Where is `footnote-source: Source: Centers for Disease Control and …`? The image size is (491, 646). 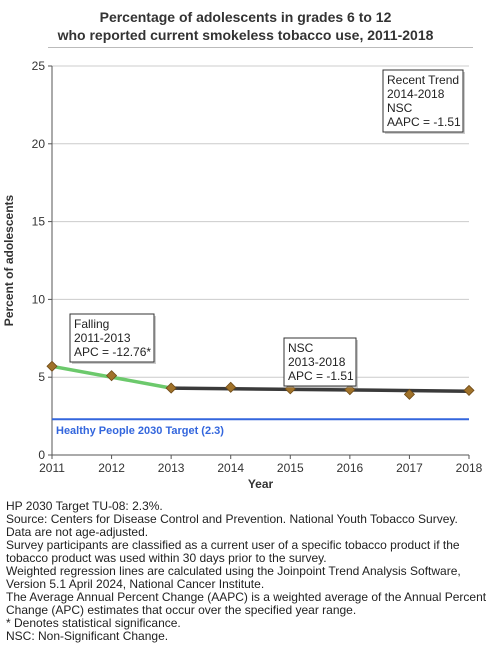 footnote-source: Source: Centers for Disease Control and … is located at coordinates (232, 519).